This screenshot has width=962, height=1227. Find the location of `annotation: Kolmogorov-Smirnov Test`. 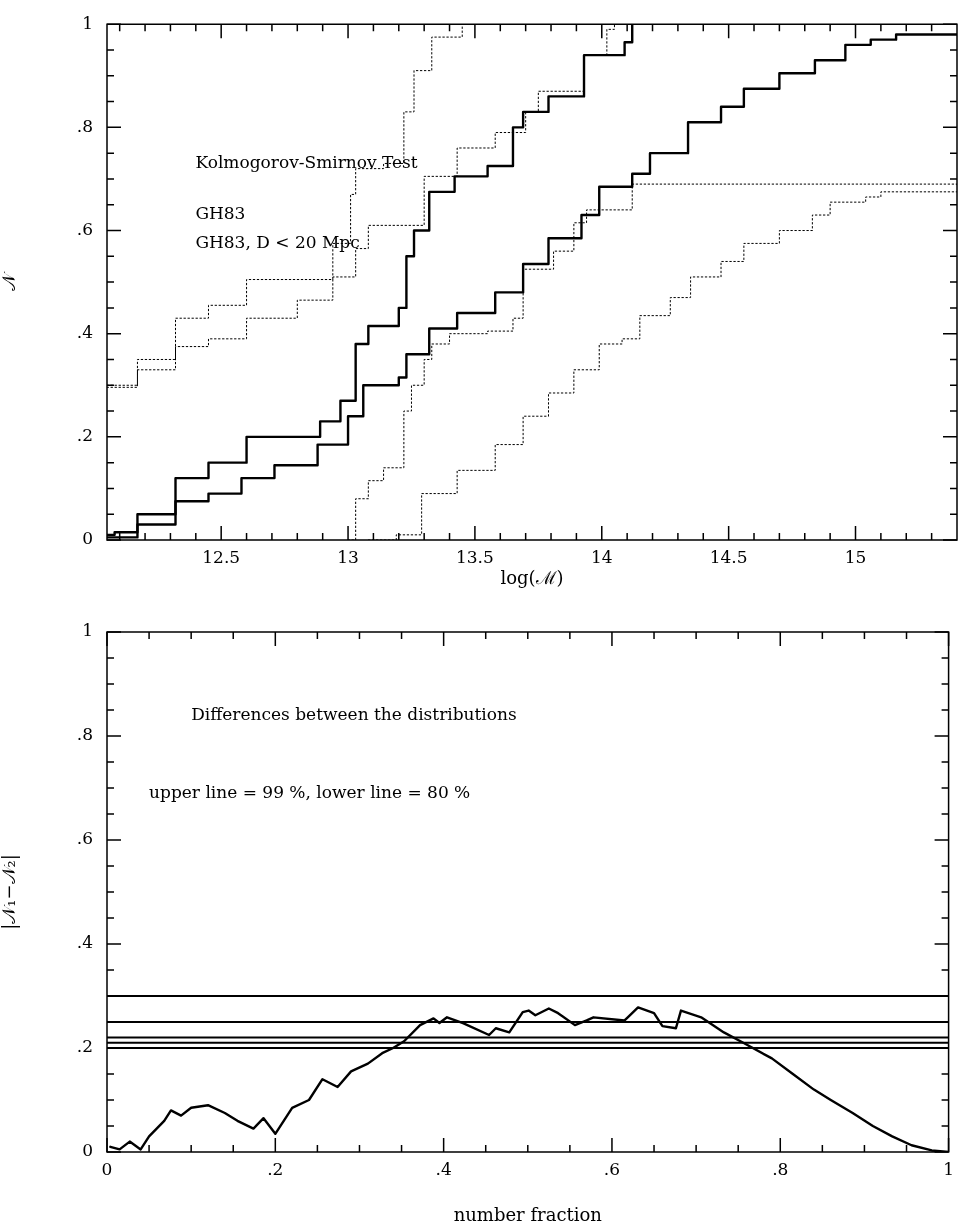

annotation: Kolmogorov-Smirnov Test is located at coordinates (306, 161).